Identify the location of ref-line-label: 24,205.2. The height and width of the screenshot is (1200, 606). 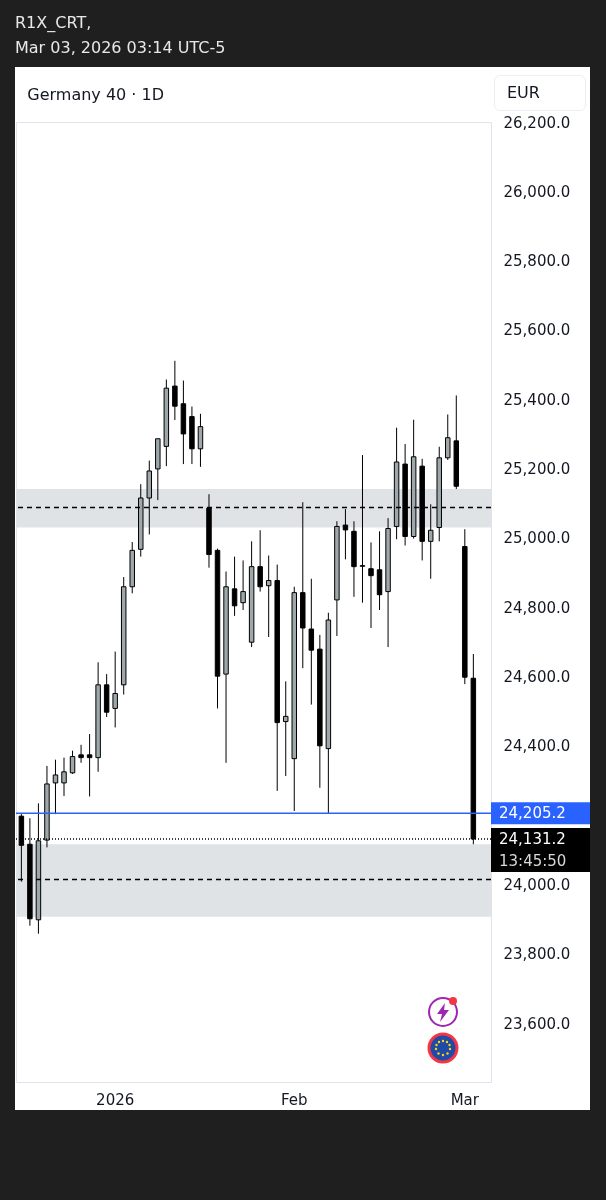
(532, 813).